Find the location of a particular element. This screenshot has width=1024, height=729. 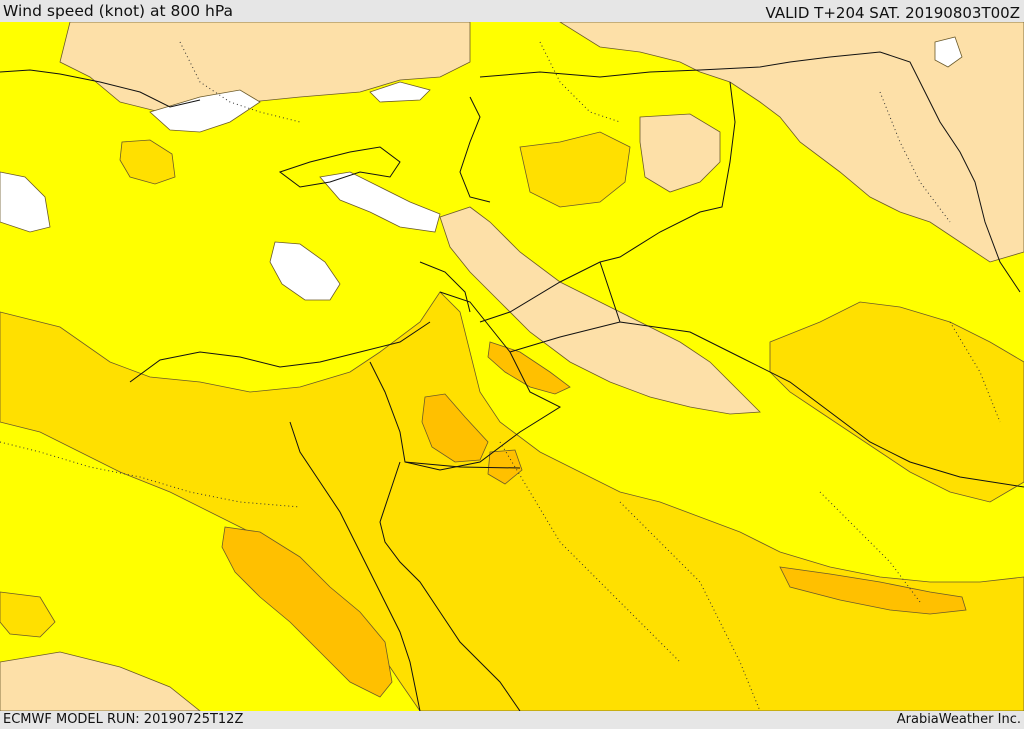

orange-small is located at coordinates (505, 467).